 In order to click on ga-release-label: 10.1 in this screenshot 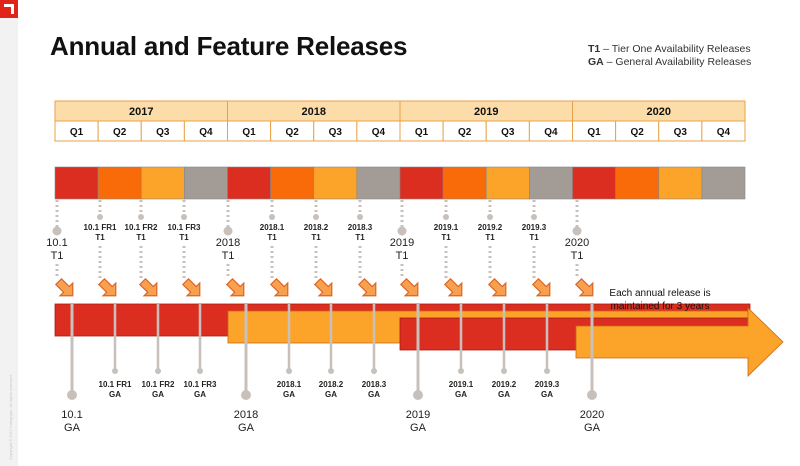, I will do `click(71, 415)`.